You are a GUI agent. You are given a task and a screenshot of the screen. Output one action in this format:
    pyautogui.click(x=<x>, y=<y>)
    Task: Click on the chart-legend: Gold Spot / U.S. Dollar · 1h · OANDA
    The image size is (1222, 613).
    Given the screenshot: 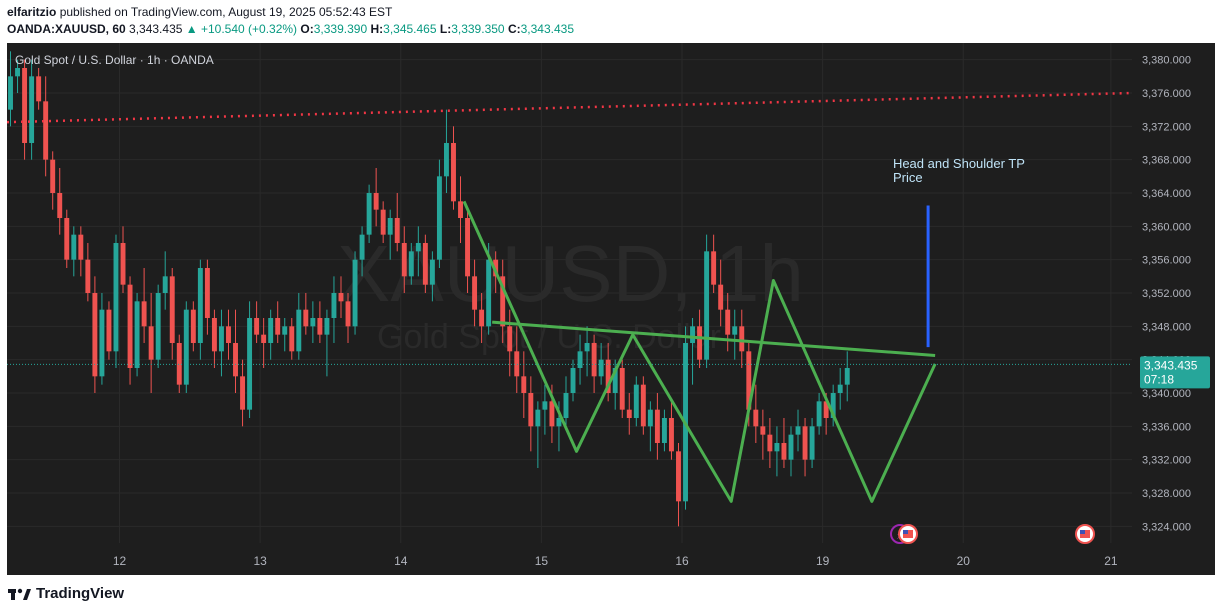 What is the action you would take?
    pyautogui.click(x=114, y=60)
    